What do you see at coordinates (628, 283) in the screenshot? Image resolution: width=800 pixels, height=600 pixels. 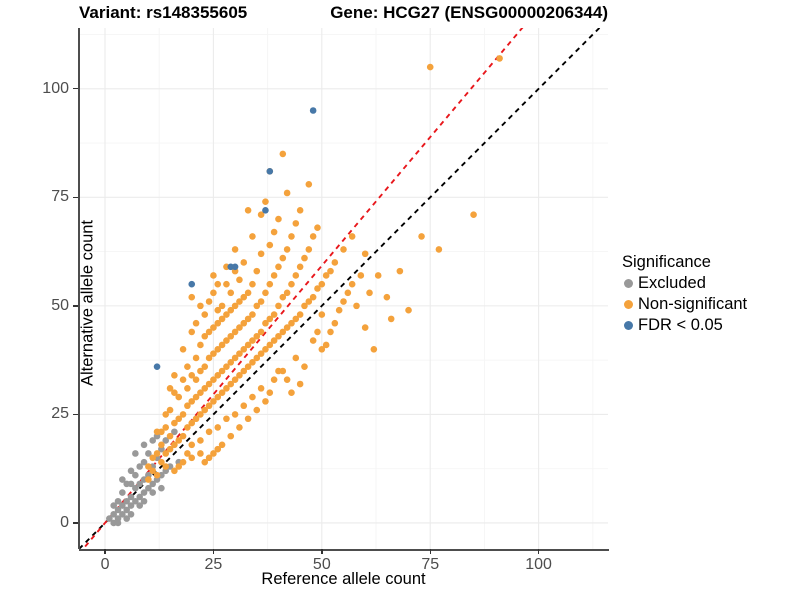 I see `dot-icon` at bounding box center [628, 283].